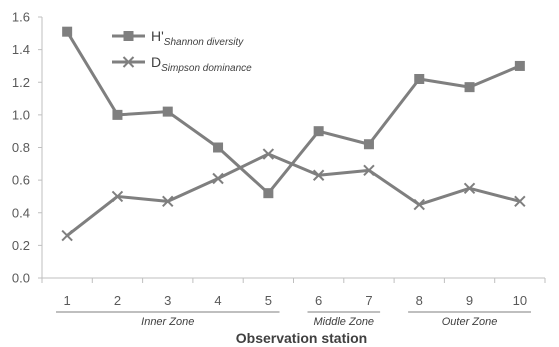 Image resolution: width=559 pixels, height=347 pixels. What do you see at coordinates (206, 68) in the screenshot?
I see `legend-label-subscript: Simpson dominance` at bounding box center [206, 68].